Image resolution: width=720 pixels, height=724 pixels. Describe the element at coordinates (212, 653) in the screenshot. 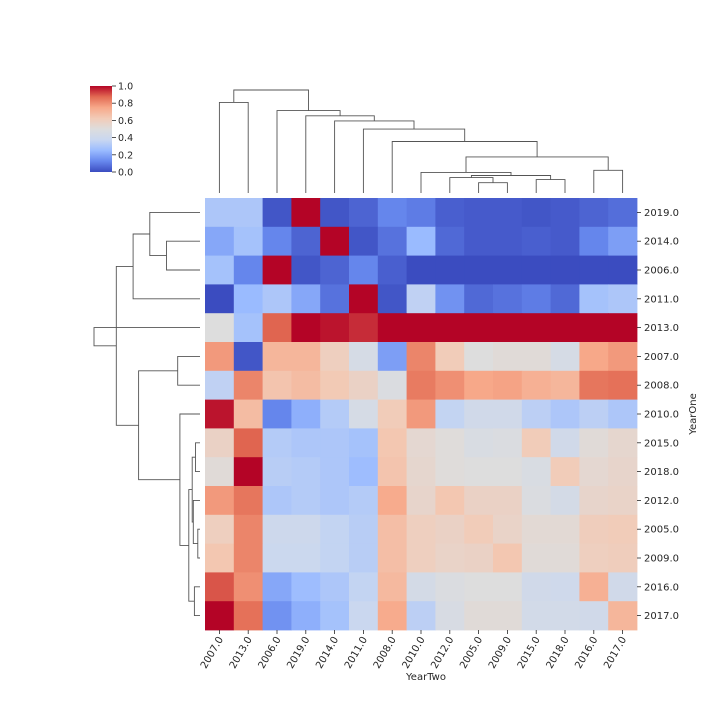

I see `column-tick-label: 2007.0` at that location.